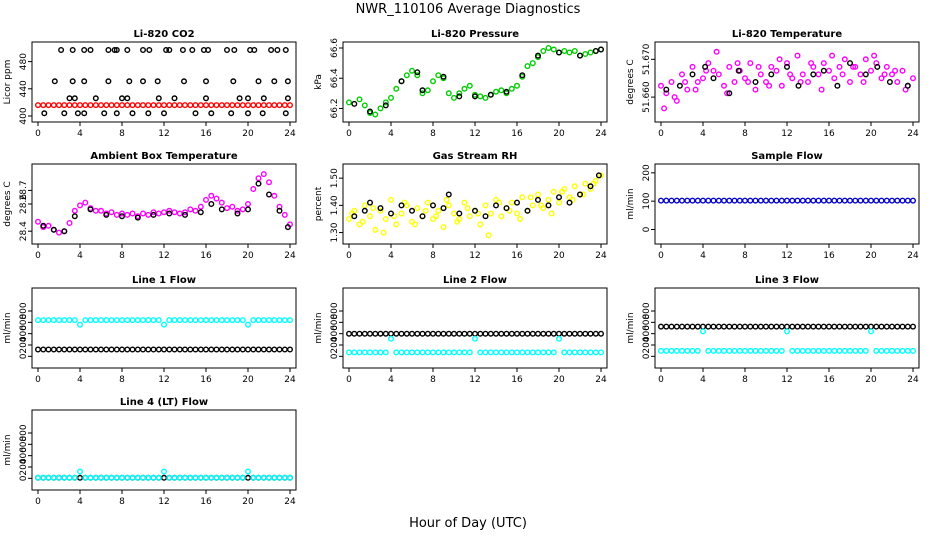 The width and height of the screenshot is (936, 540). Describe the element at coordinates (773, 206) in the screenshot. I see `chart-panel-5: Sample Flow 0 4 8 12 16 20 24 0 100 200 ml/min` at that location.